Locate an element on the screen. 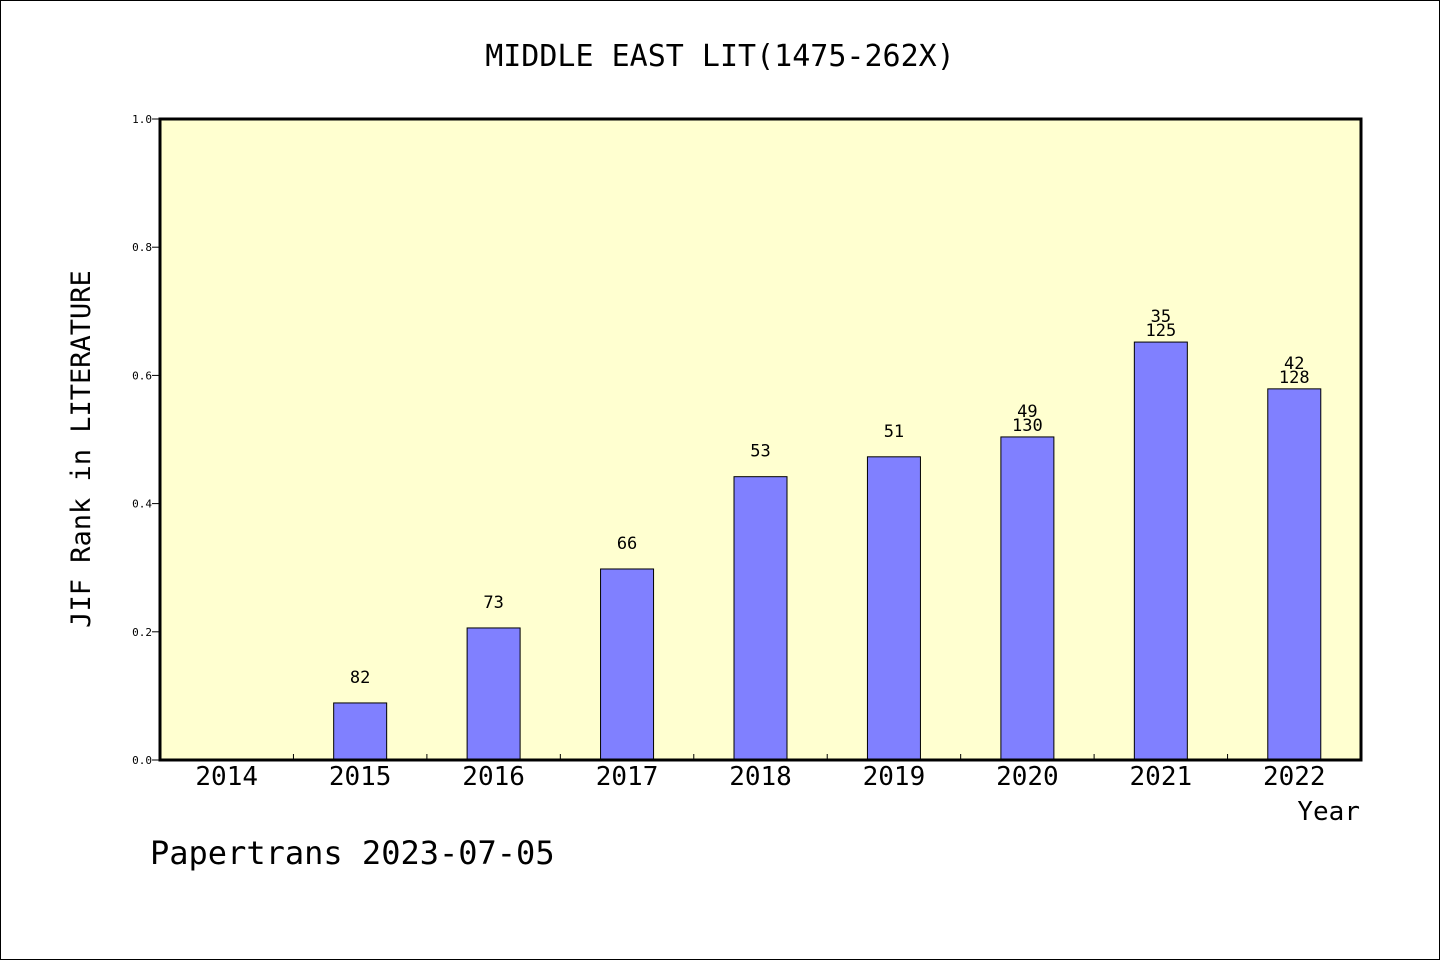  y-tick-label: 0.0 is located at coordinates (142, 760).